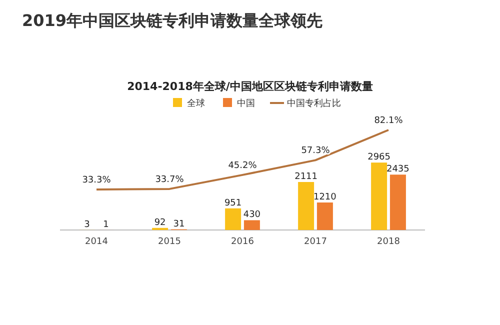  What do you see at coordinates (250, 86) in the screenshot?
I see `chart-subtitle: 2014-2018年全球/中国地区区块链专利申请数量` at bounding box center [250, 86].